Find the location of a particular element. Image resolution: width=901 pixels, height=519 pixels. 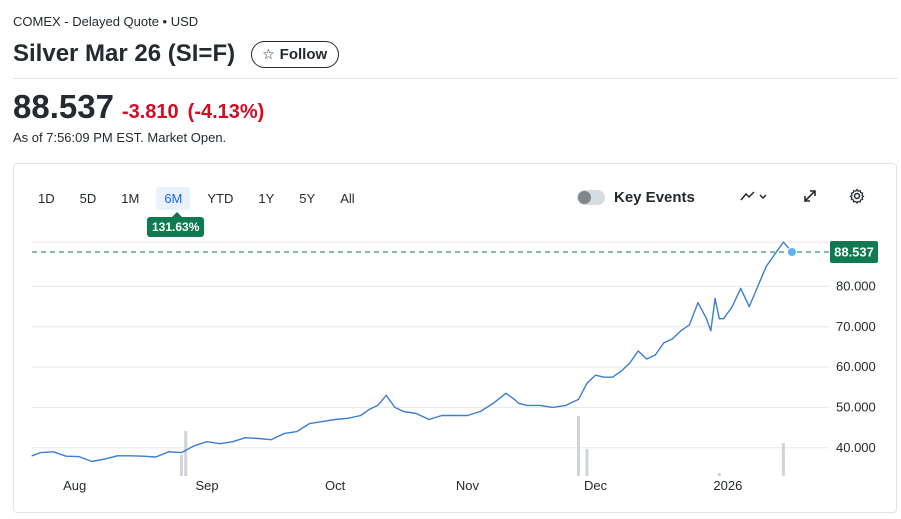

price-row: 88.537 -3.810 (-4.13%) is located at coordinates (138, 107).